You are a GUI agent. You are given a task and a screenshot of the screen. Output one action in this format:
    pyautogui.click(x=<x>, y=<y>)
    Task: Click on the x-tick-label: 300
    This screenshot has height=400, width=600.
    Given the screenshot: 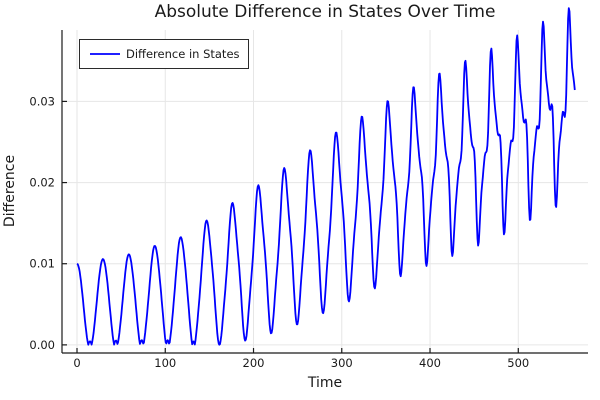 What is the action you would take?
    pyautogui.click(x=342, y=363)
    